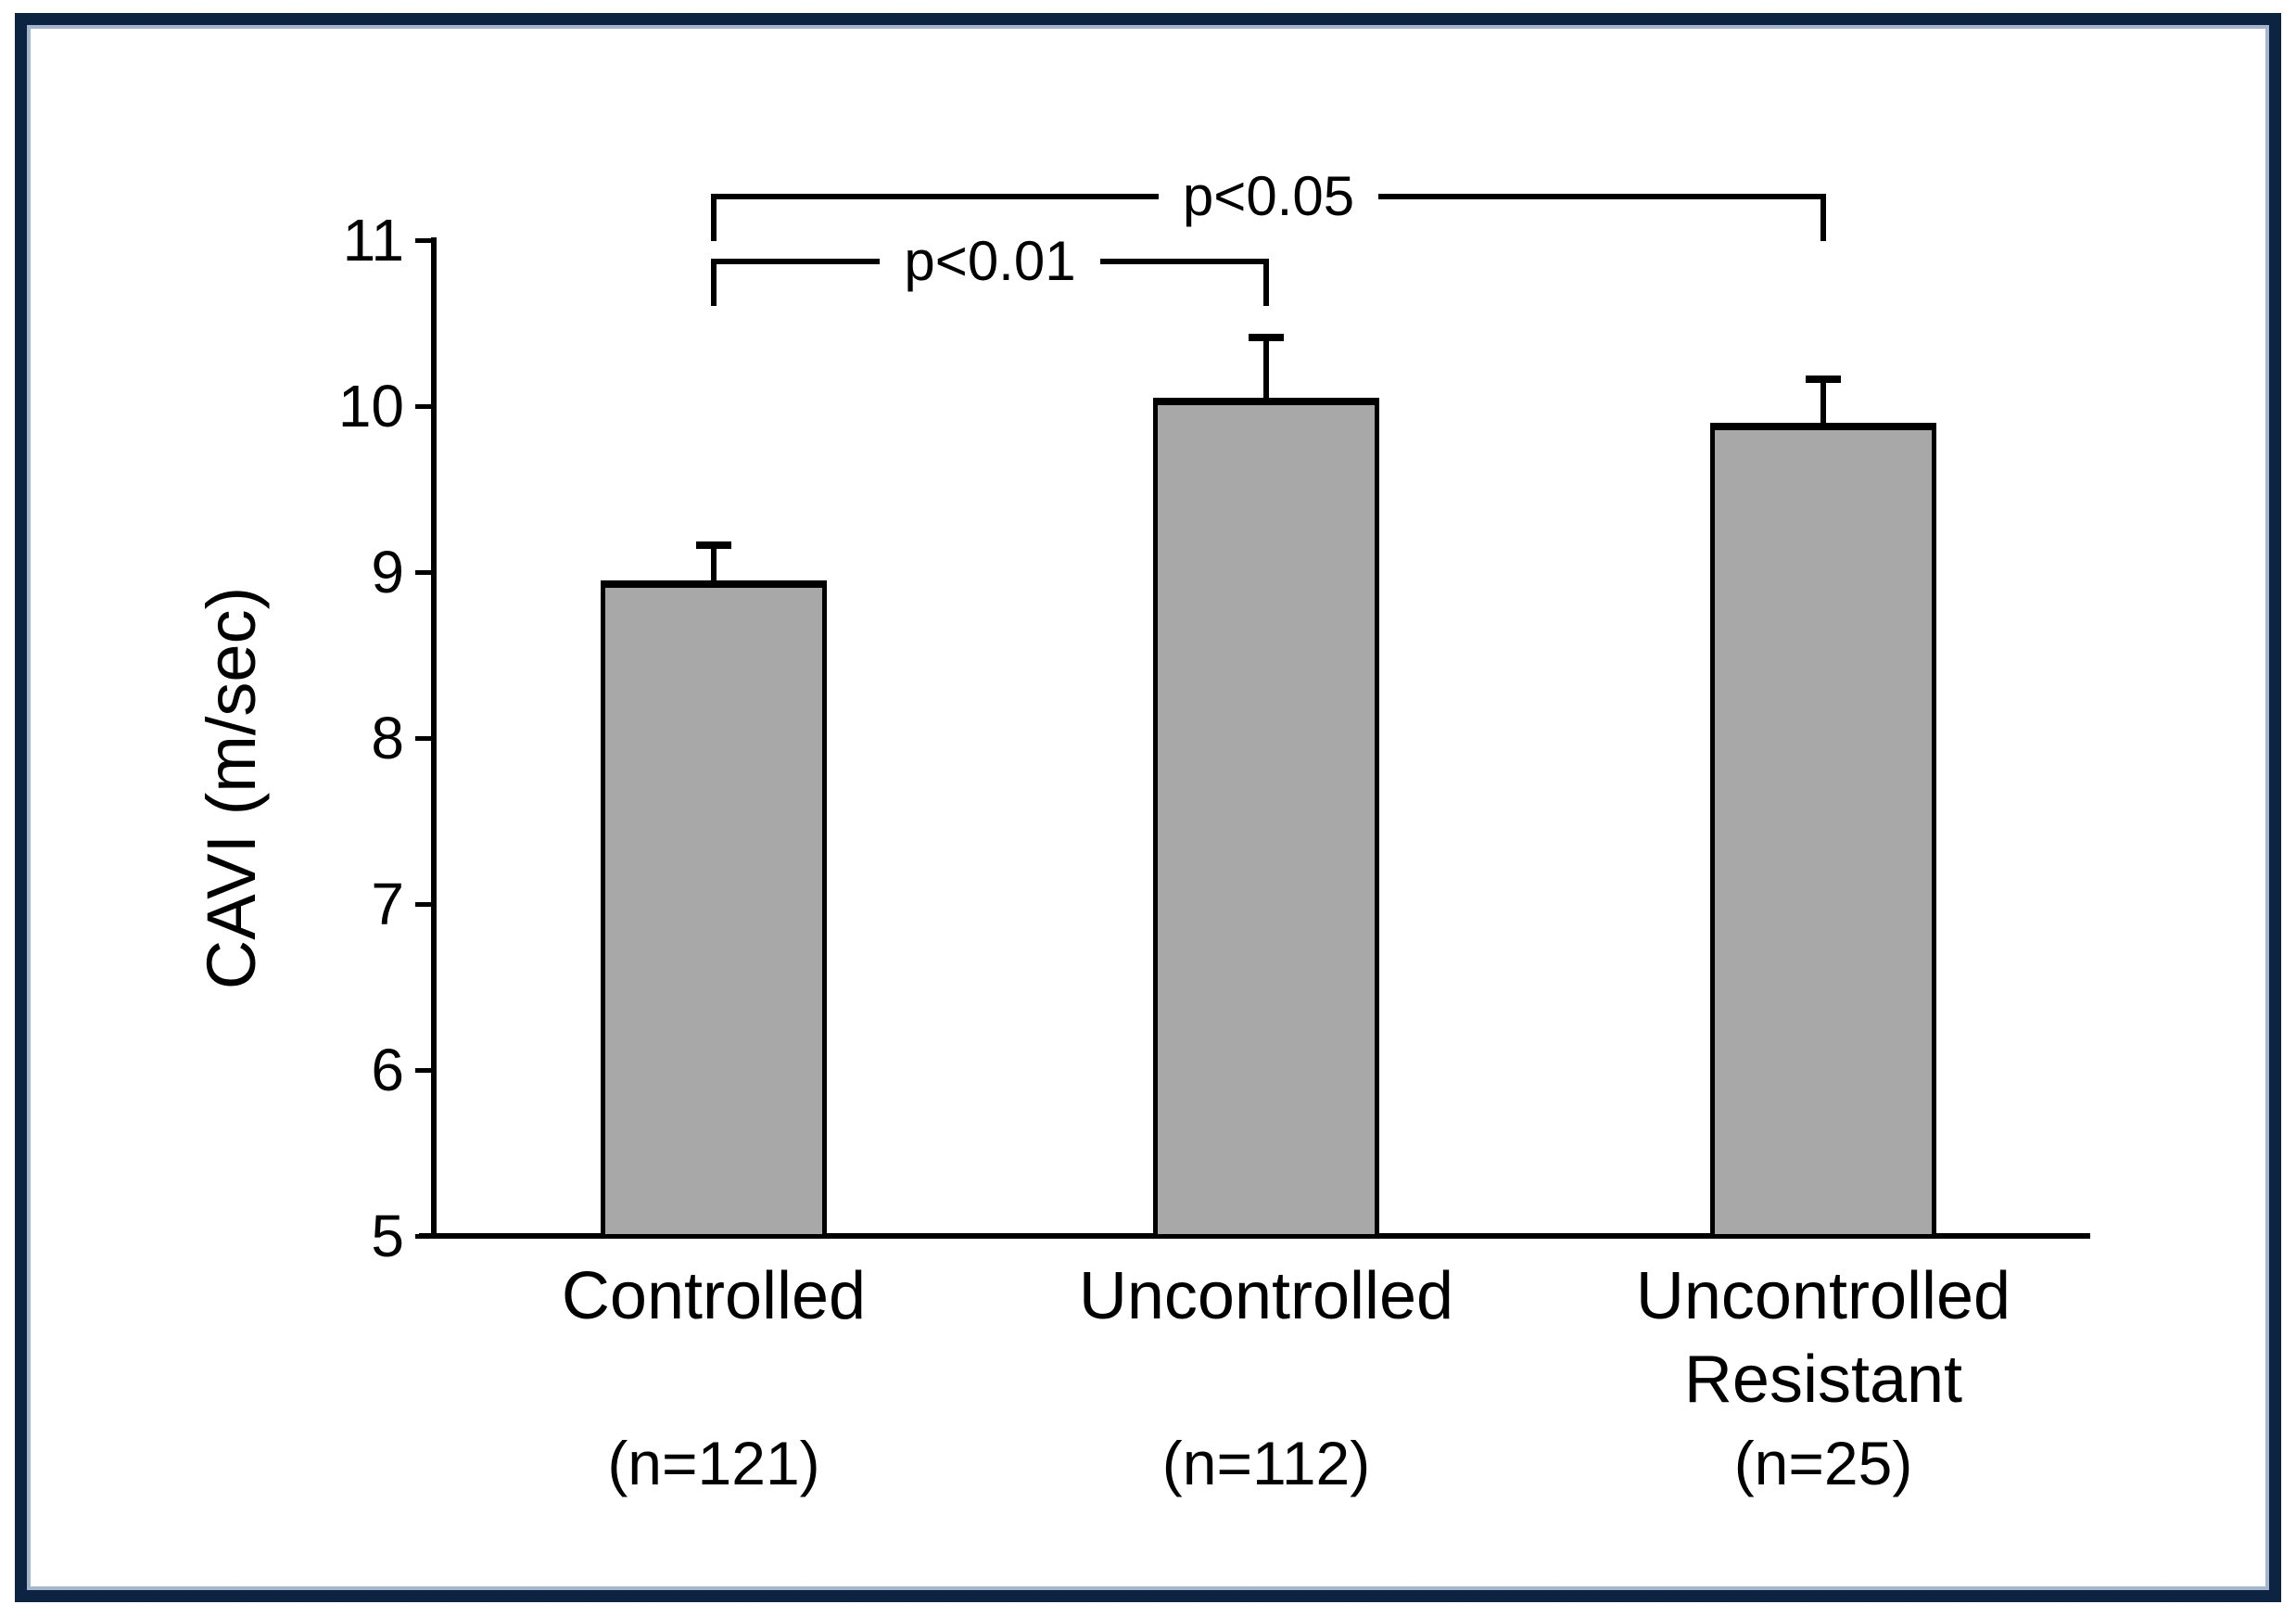 This screenshot has width=2296, height=1617. What do you see at coordinates (1823, 1463) in the screenshot?
I see `sample-size-label: (n=25)` at bounding box center [1823, 1463].